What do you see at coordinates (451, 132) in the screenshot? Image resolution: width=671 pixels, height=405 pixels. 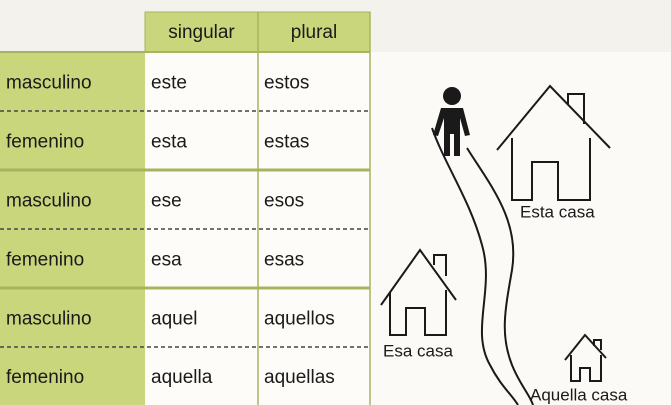 I see `person-body` at bounding box center [451, 132].